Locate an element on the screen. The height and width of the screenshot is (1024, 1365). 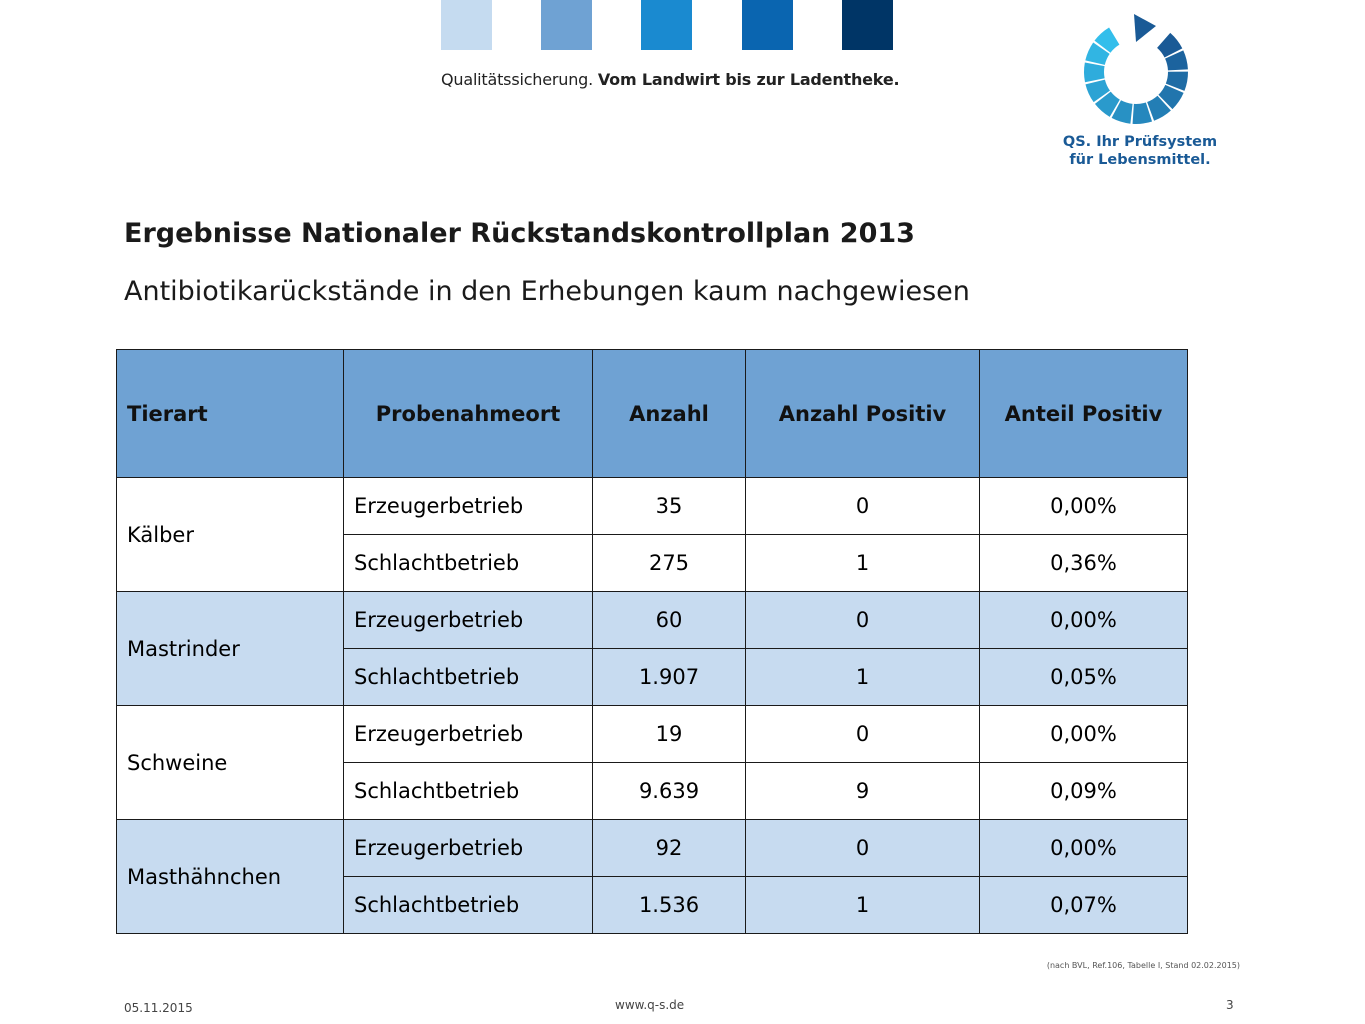
logo-text: QS. Ihr Prüfsystem für Lebensmittel. is located at coordinates (1140, 151).